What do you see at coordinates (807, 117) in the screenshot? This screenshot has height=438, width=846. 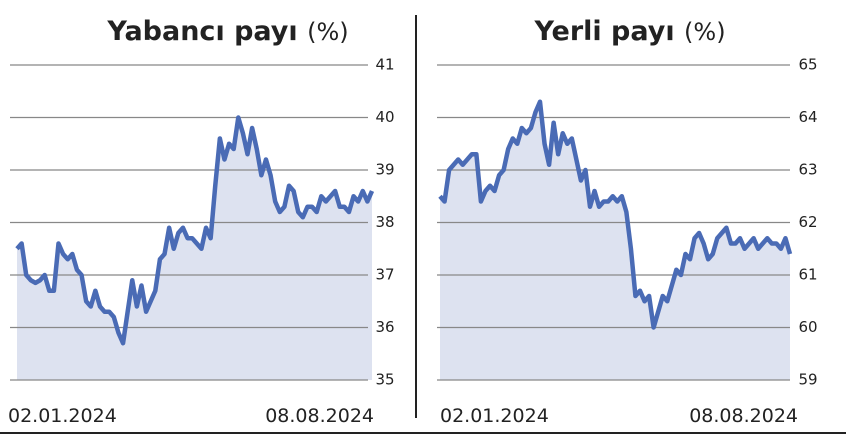 I see `y-tick-label: 64` at bounding box center [807, 117].